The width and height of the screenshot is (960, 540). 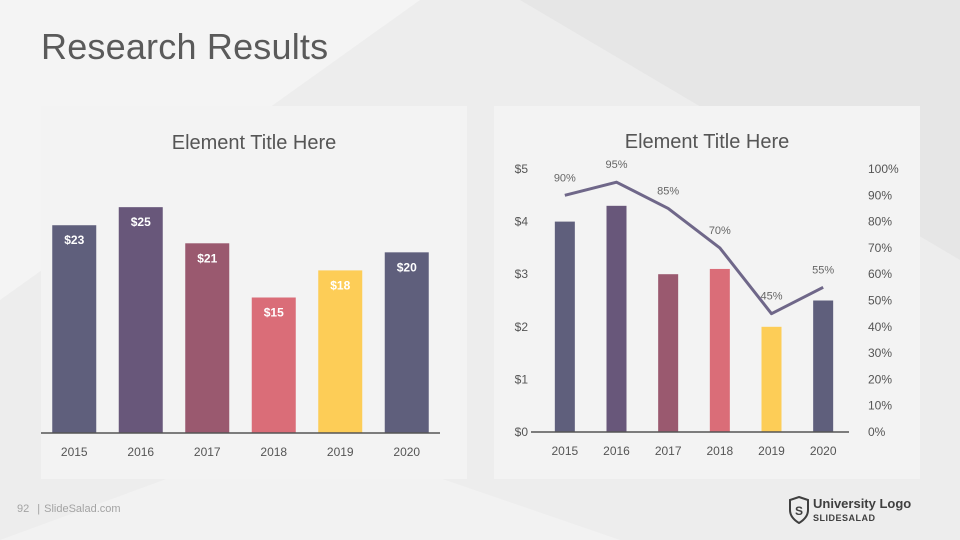 I want to click on y-right-tick-label: 40%, so click(x=880, y=327).